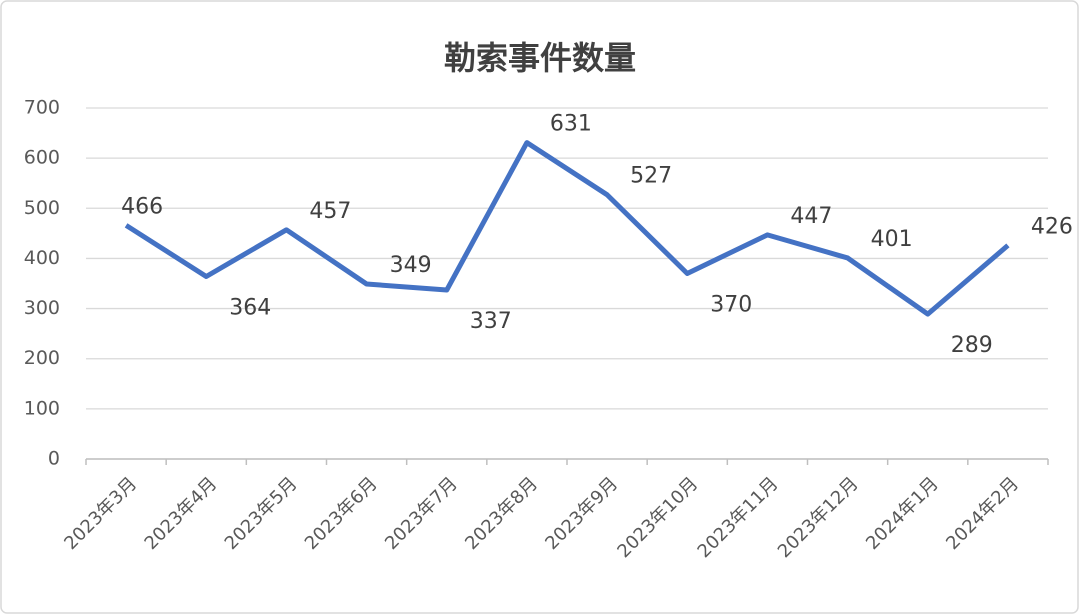 This screenshot has height=615, width=1080. Describe the element at coordinates (42, 358) in the screenshot. I see `y-tick-label: 200` at that location.